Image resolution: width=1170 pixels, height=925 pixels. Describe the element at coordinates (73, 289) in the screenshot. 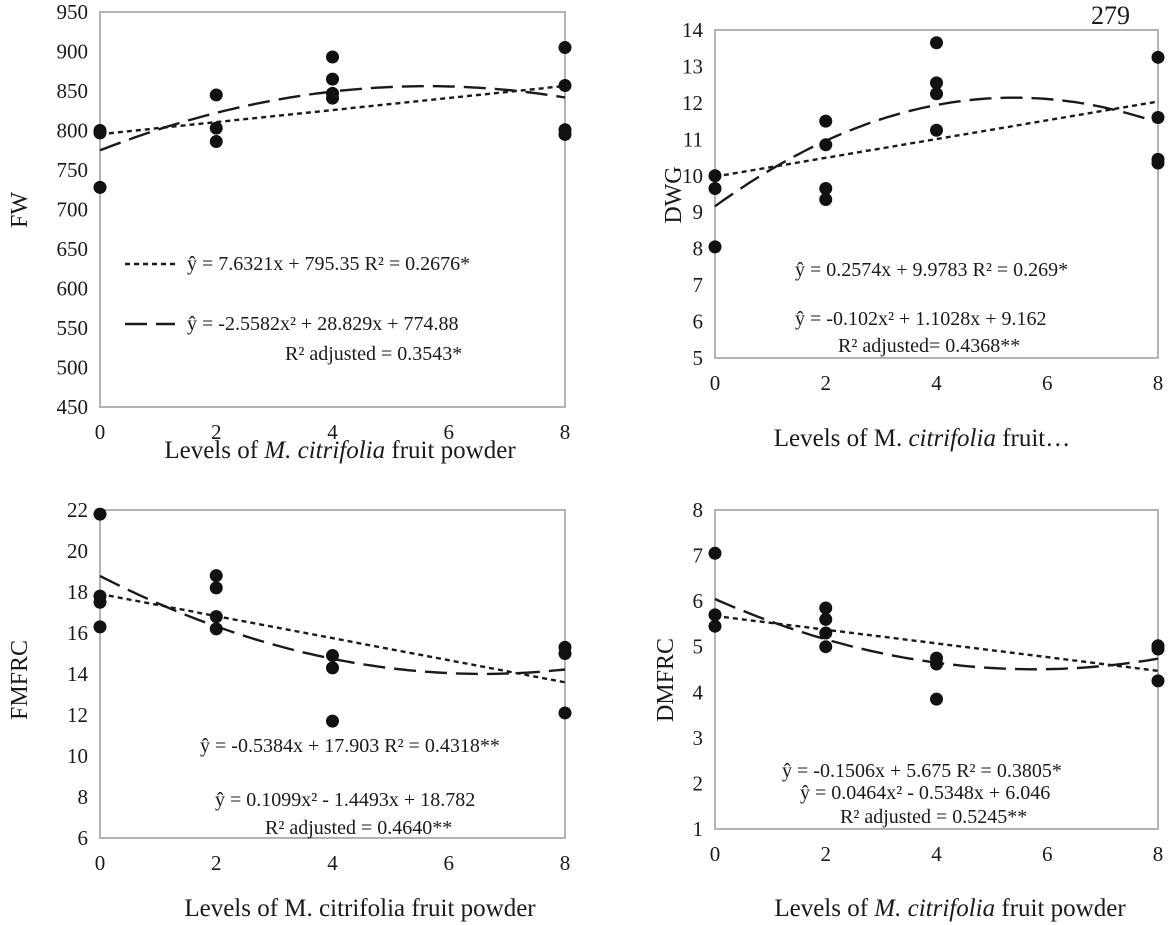

I see `y-tick-label: 600` at that location.